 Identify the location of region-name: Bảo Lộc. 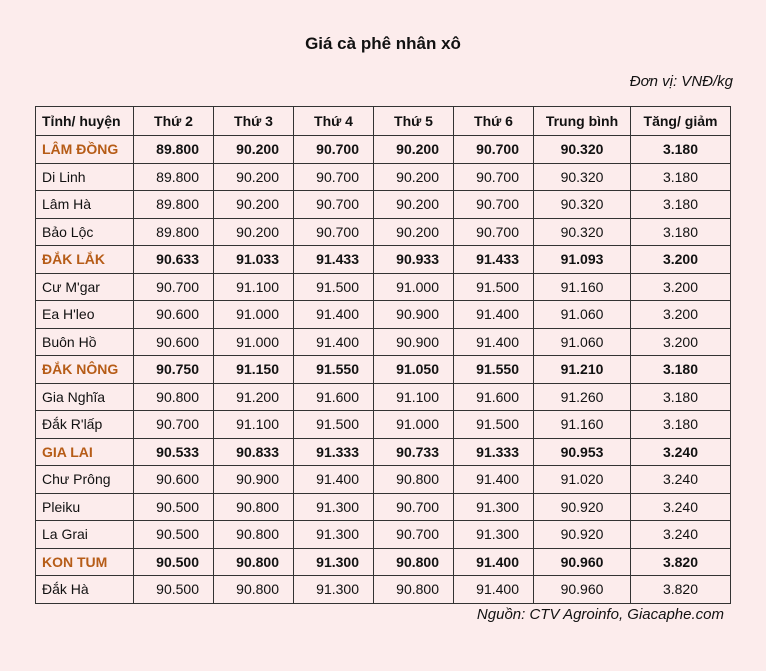
(84, 231).